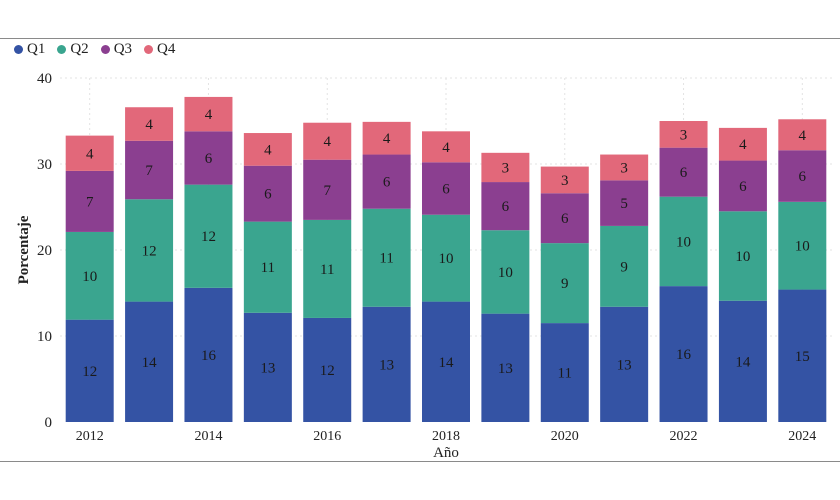  I want to click on x-axis-title: Año, so click(446, 453).